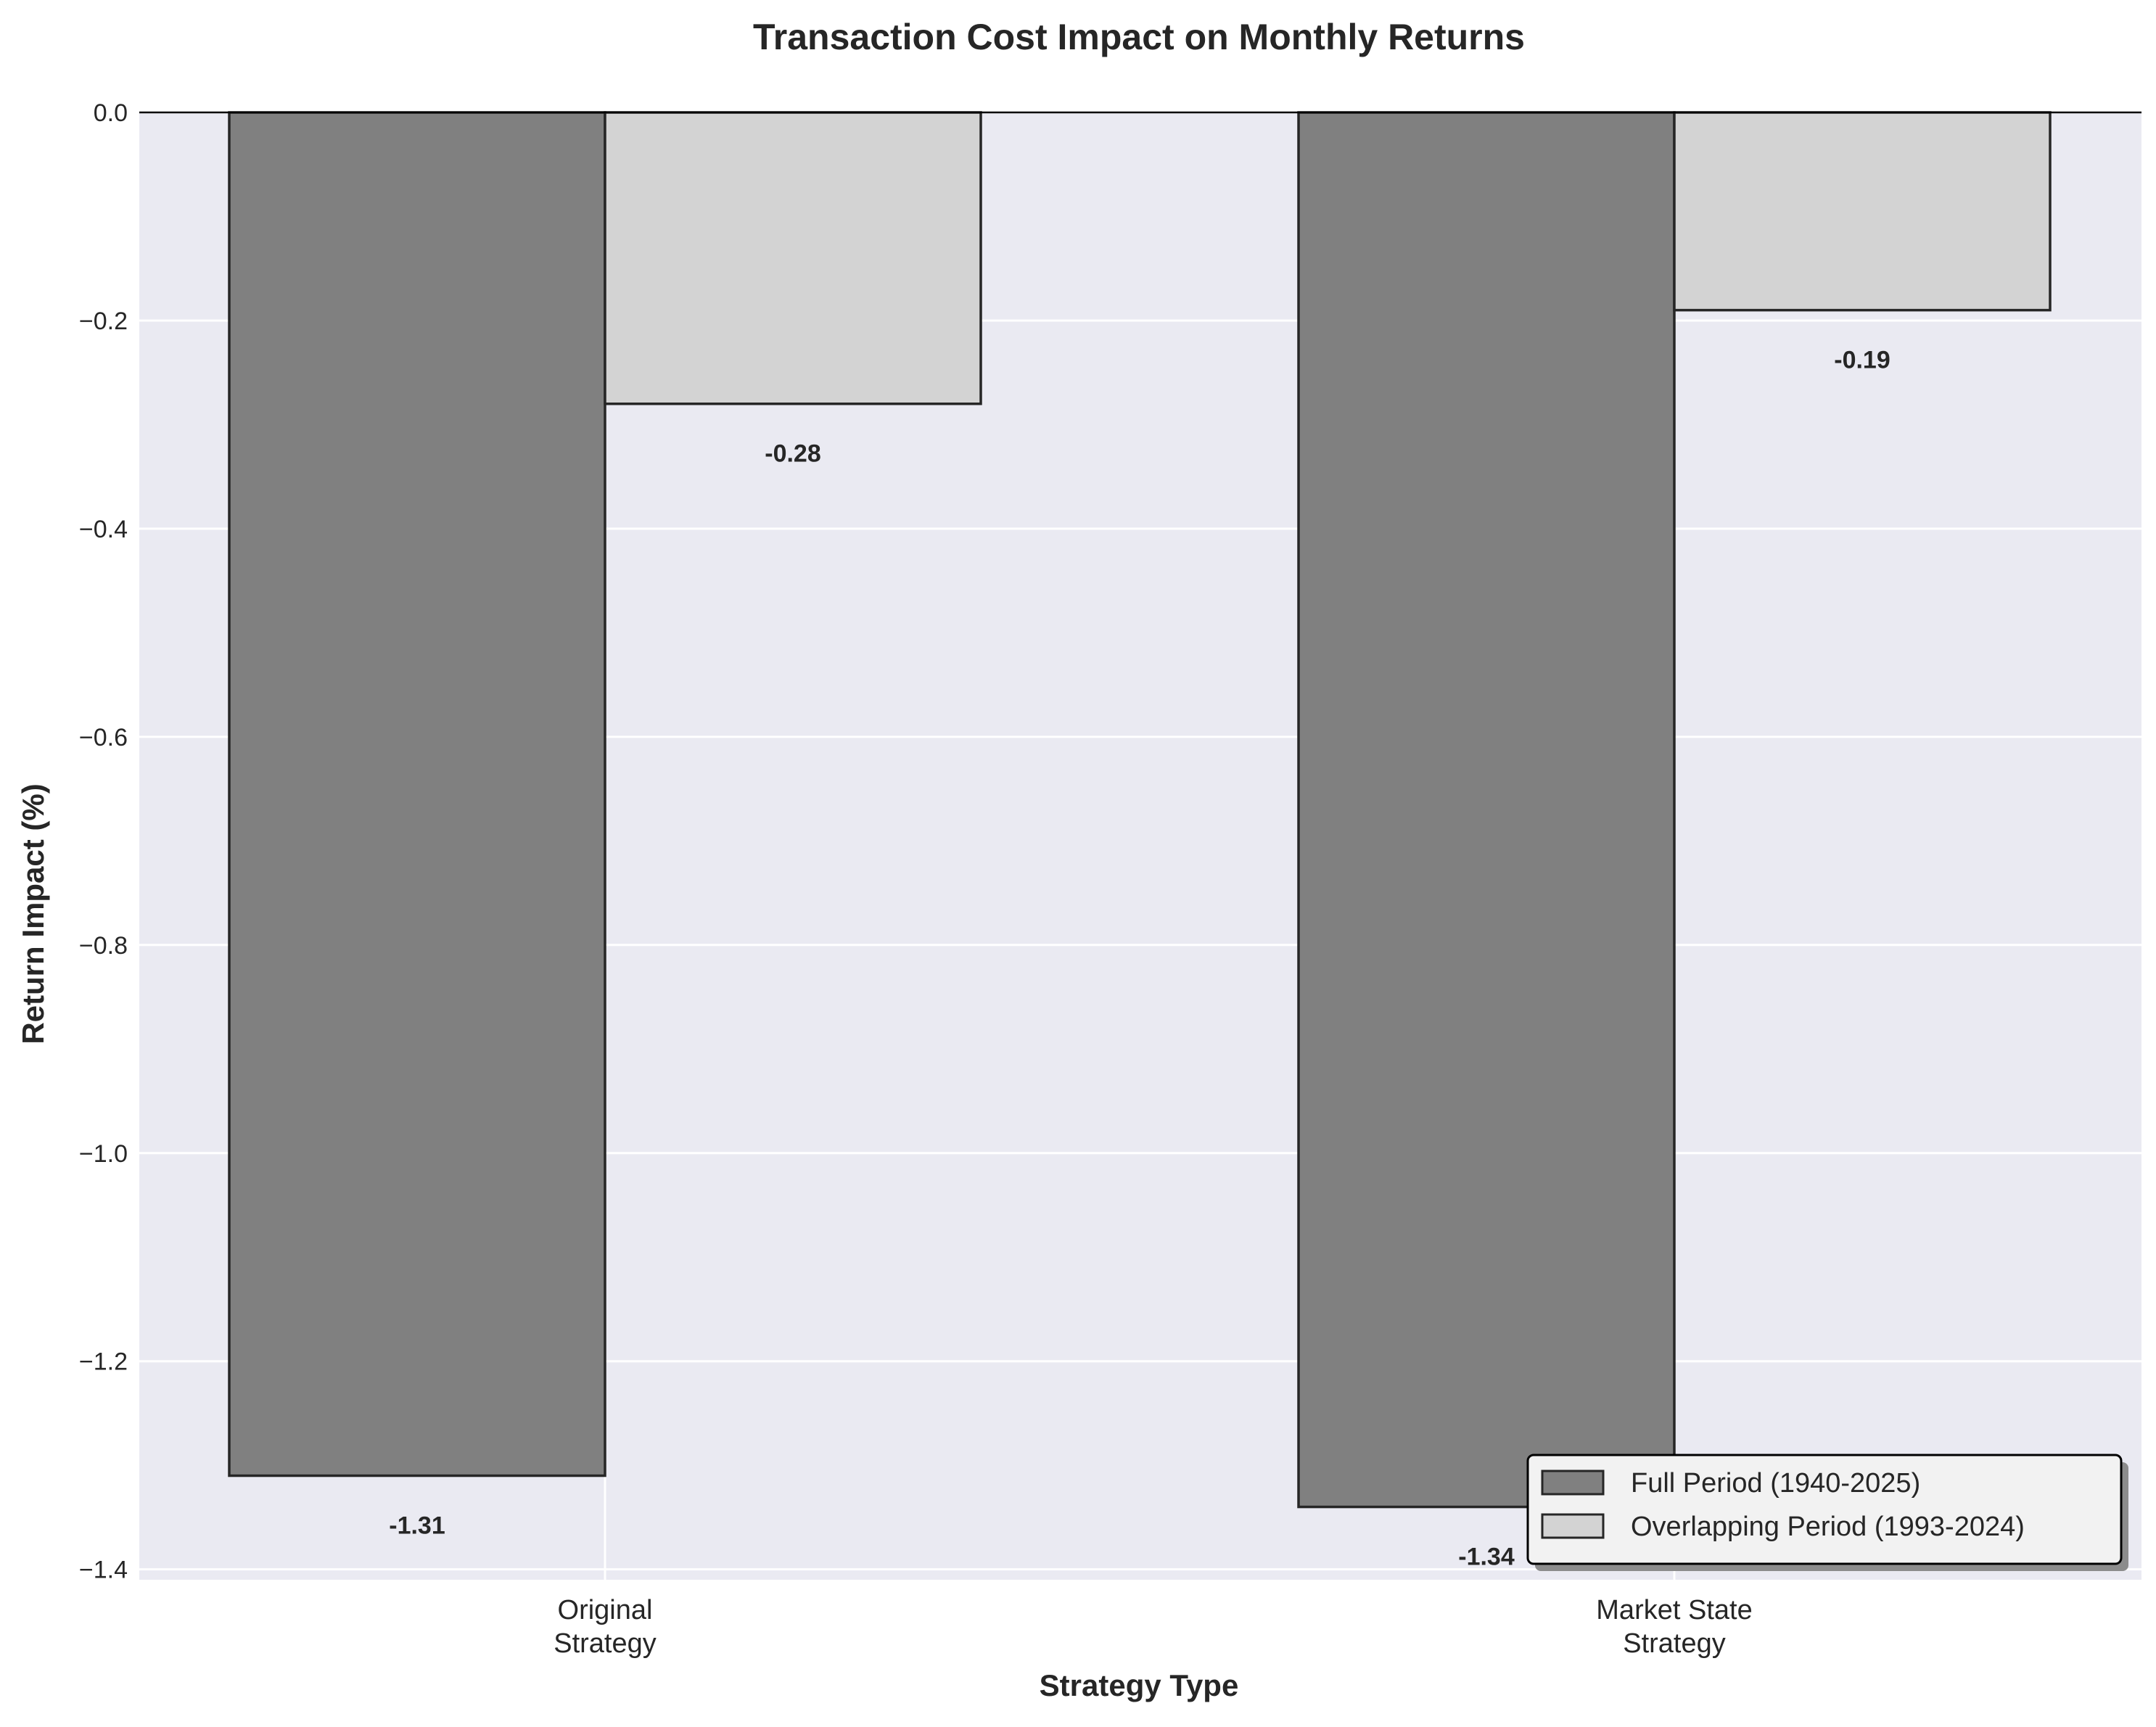  What do you see at coordinates (103, 1571) in the screenshot?
I see `y-tick-label: −1.4` at bounding box center [103, 1571].